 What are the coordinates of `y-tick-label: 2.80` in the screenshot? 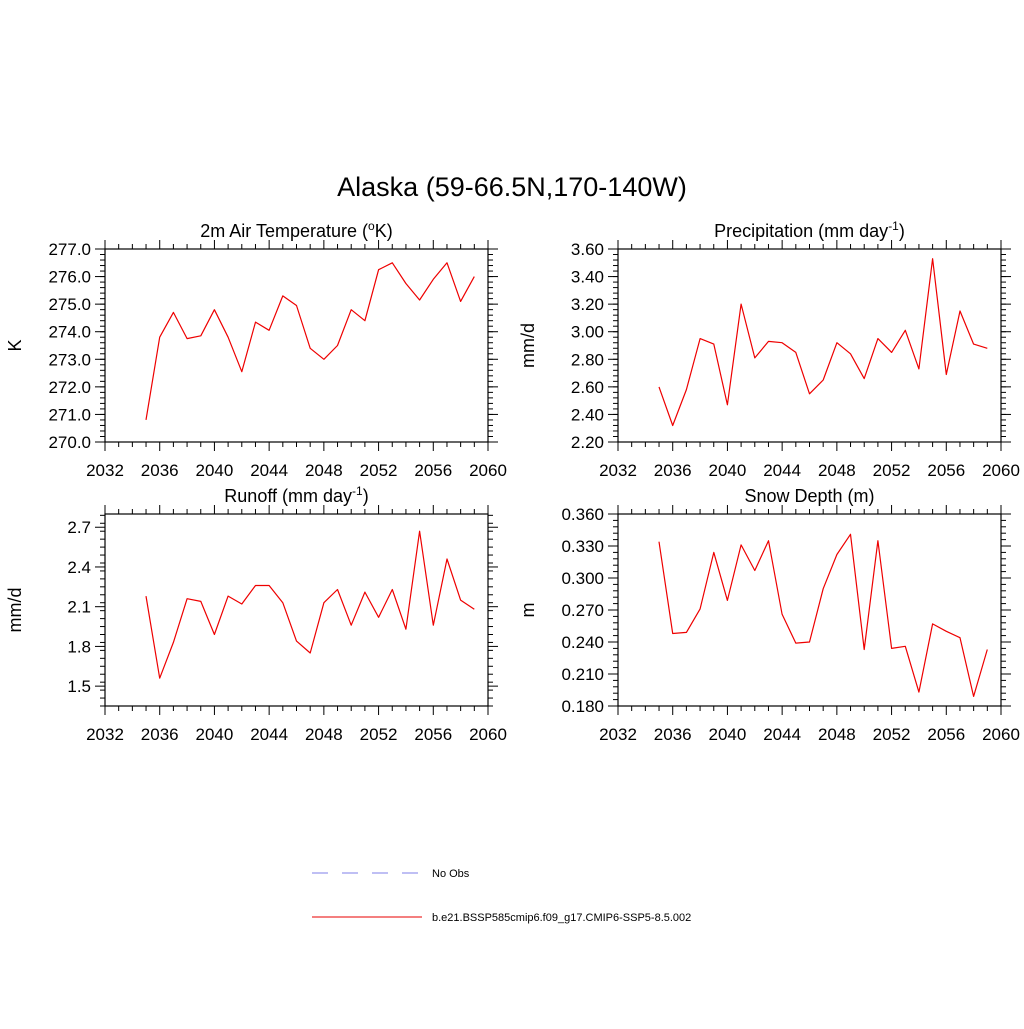 It's located at (587, 359).